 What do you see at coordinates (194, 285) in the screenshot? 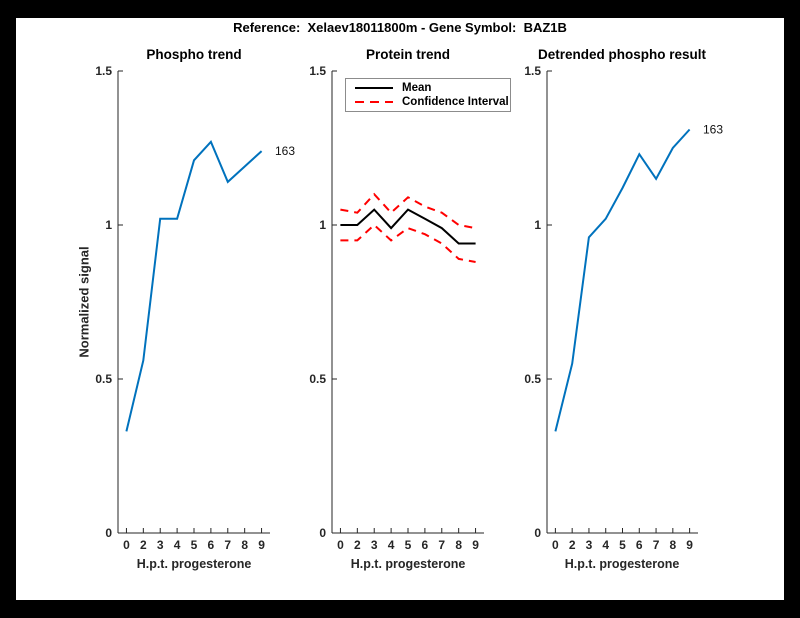
I see `data-line-phospho-signal` at bounding box center [194, 285].